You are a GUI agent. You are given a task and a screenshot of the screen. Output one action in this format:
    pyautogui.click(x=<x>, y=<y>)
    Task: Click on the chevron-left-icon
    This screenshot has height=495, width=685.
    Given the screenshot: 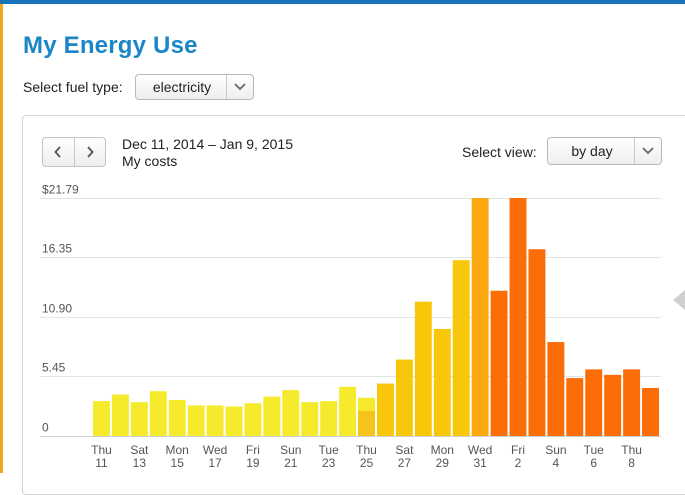 What is the action you would take?
    pyautogui.click(x=57, y=152)
    